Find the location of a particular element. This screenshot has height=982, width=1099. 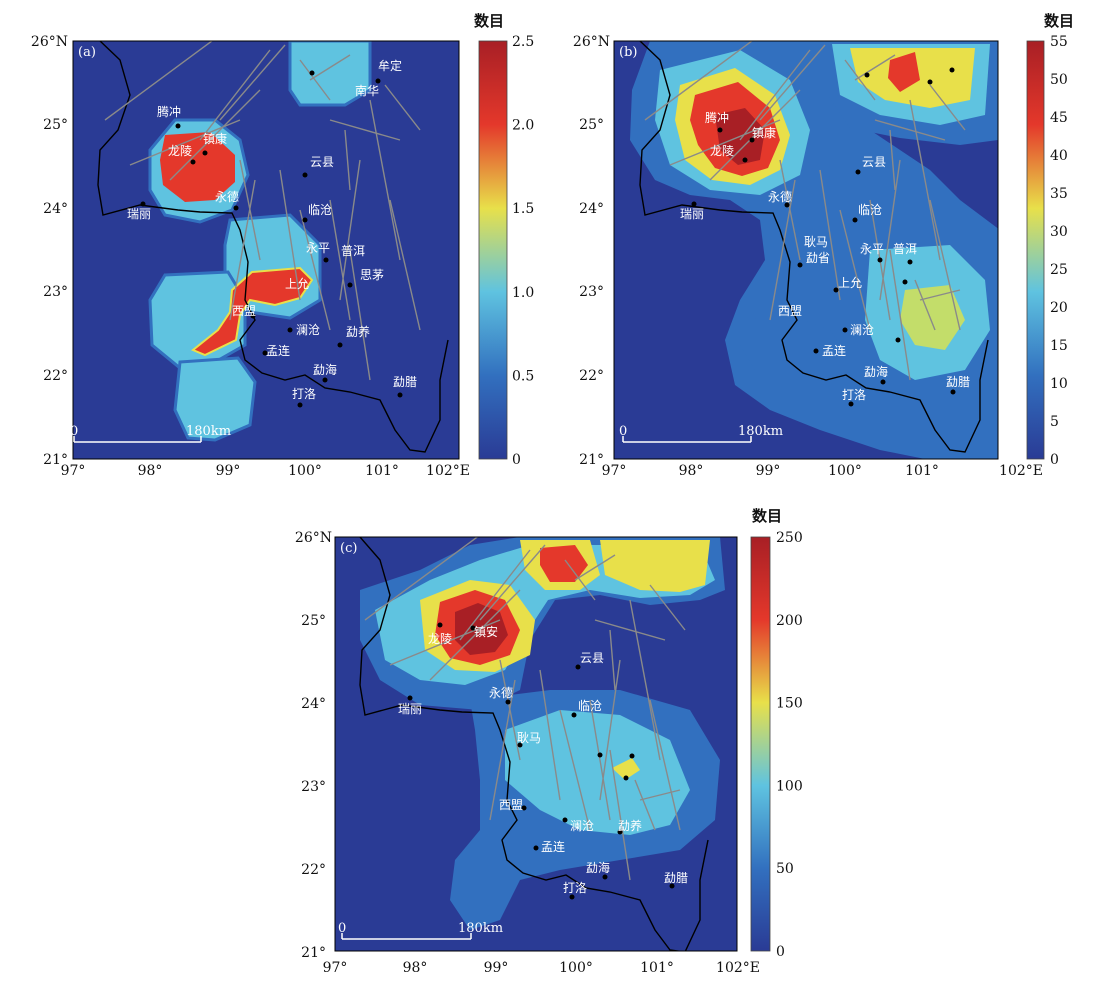

colorbar-tick-label: 1.0 is located at coordinates (523, 293).